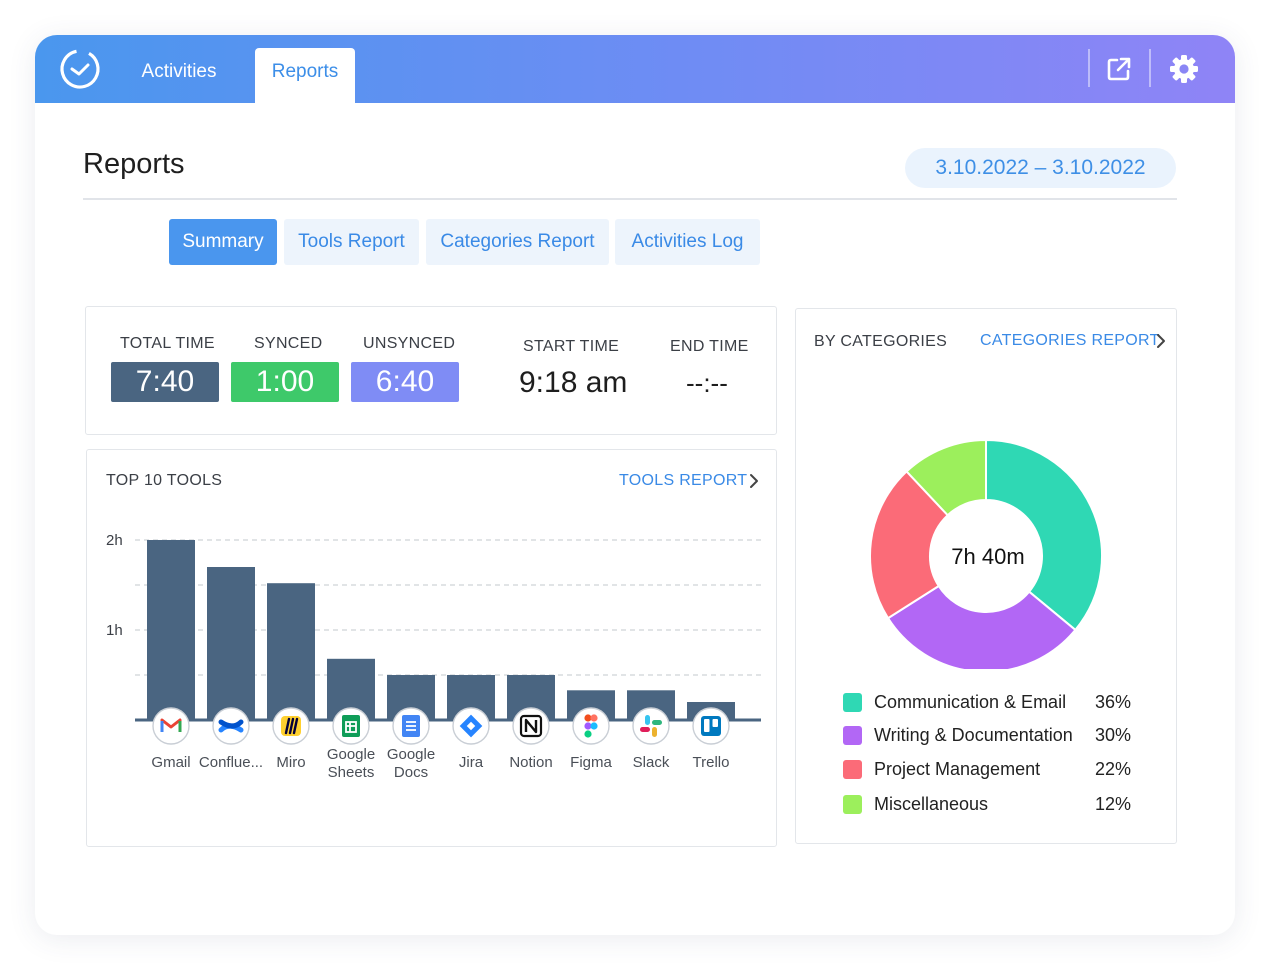 This screenshot has width=1270, height=969. I want to click on legend-item: Writing & Documentation 30%, so click(1013, 736).